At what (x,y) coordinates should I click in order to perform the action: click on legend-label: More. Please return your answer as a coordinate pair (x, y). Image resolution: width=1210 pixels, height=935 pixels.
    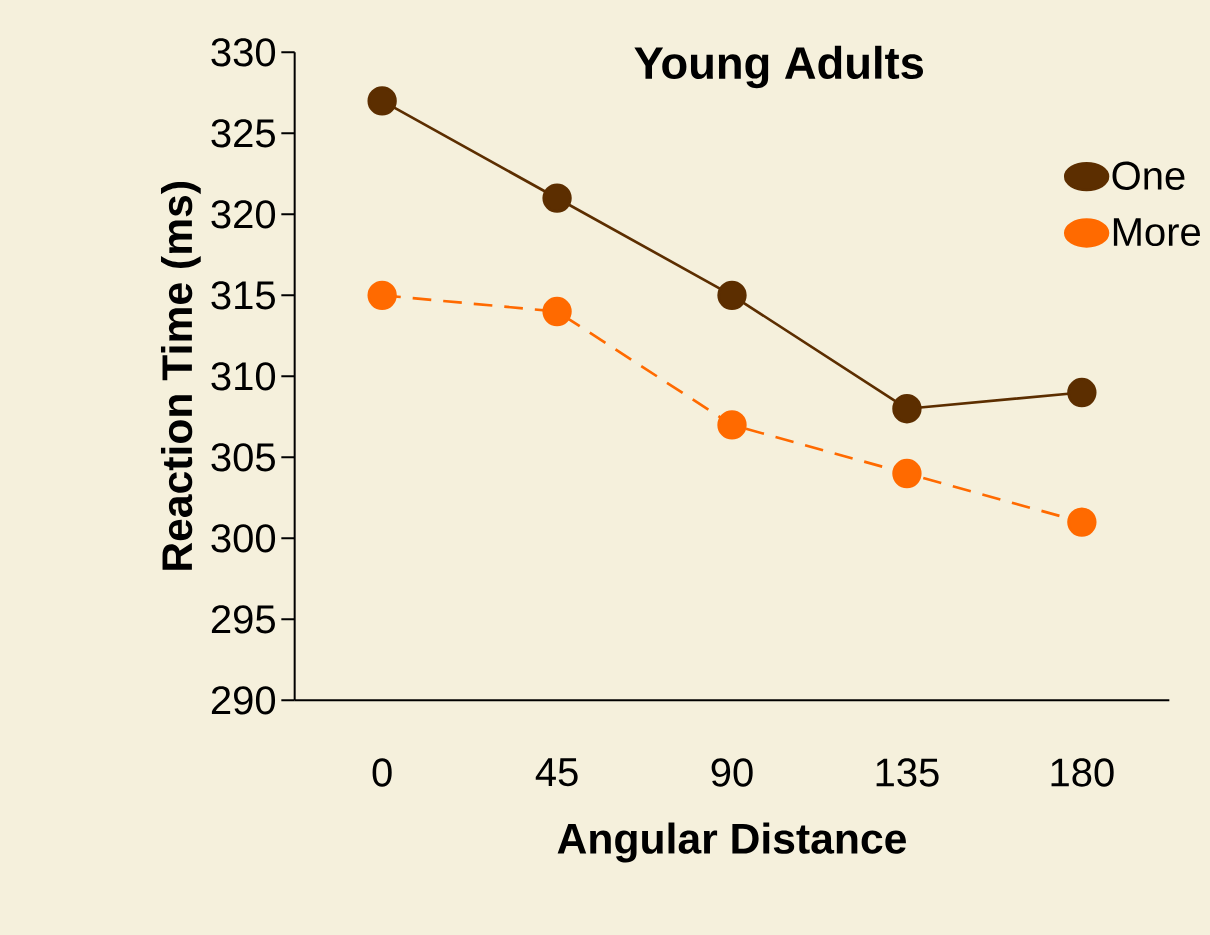
    Looking at the image, I should click on (1156, 232).